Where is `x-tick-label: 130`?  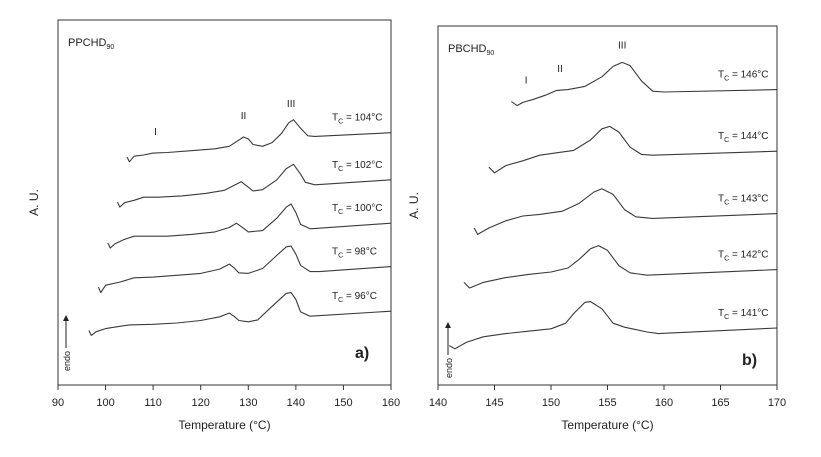 x-tick-label: 130 is located at coordinates (248, 403).